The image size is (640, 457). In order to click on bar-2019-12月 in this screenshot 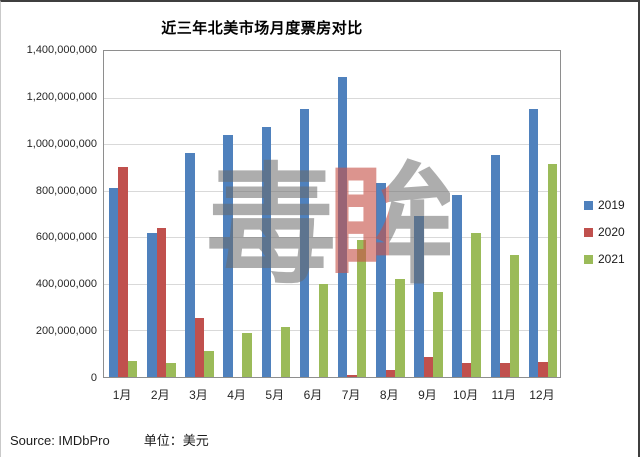, I will do `click(533, 243)`.